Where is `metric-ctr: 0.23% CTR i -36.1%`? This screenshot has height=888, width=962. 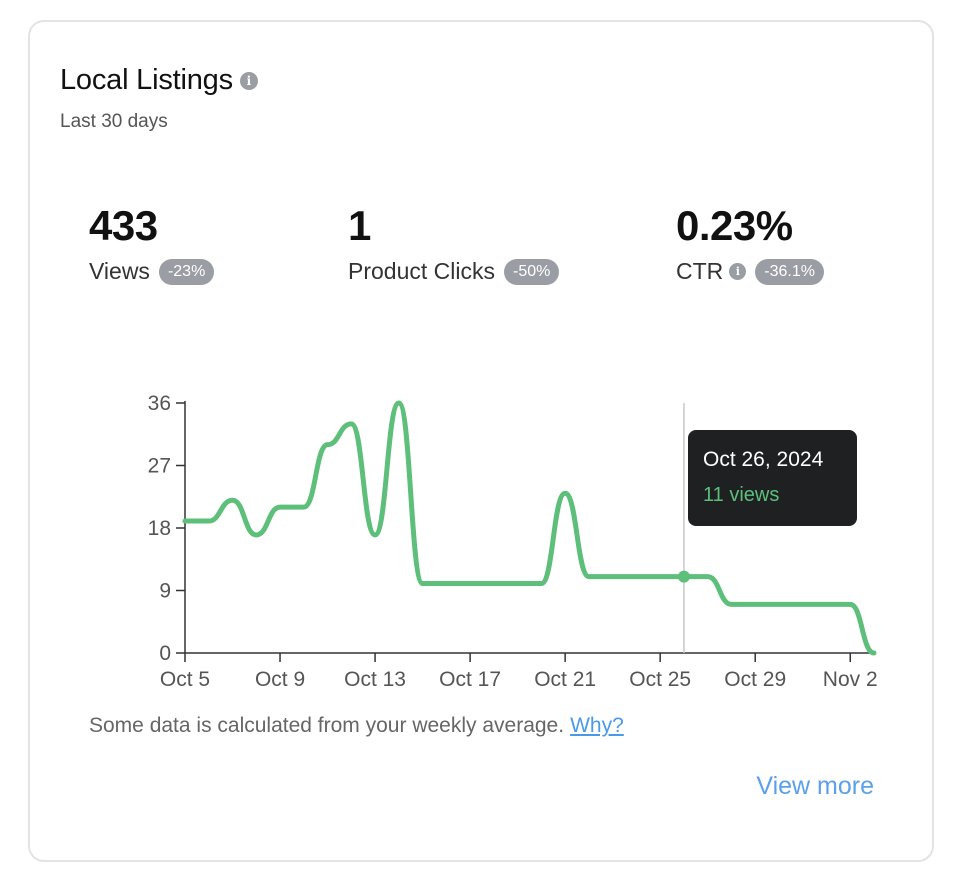 metric-ctr: 0.23% CTR i -36.1% is located at coordinates (750, 242).